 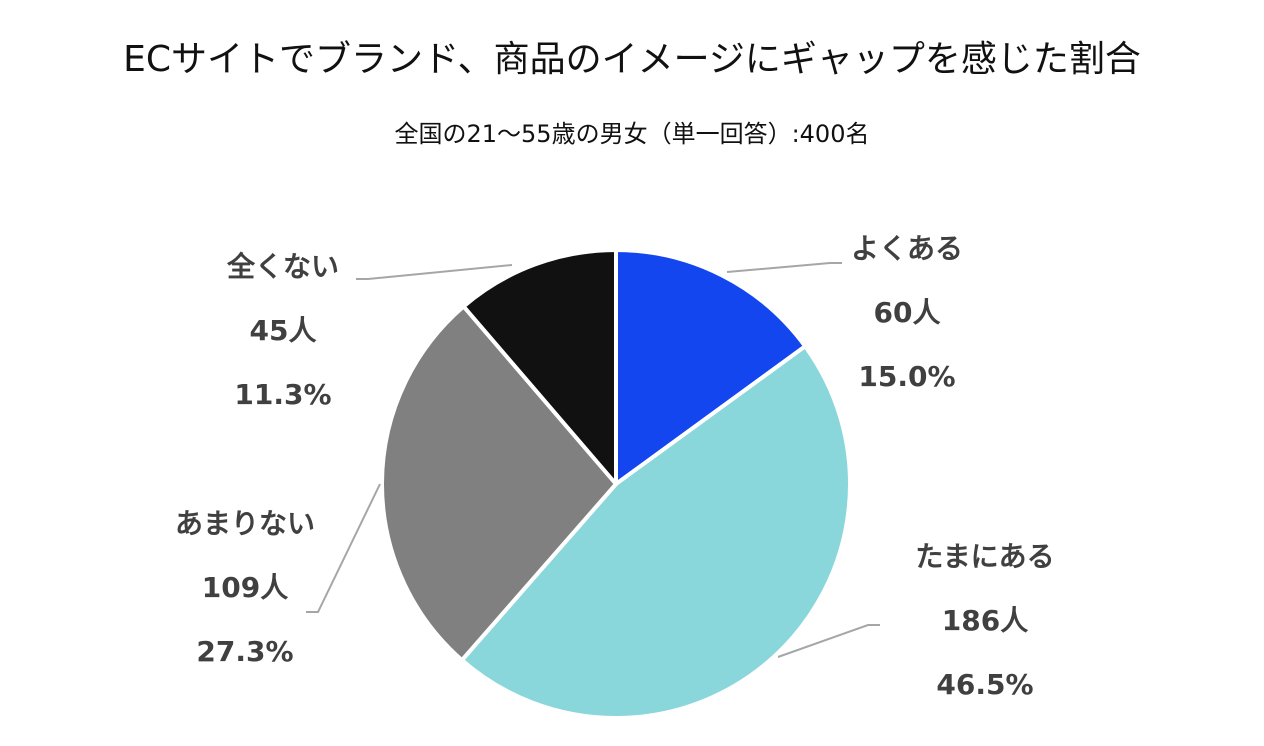 I want to click on slice-label-count: 60人, so click(x=907, y=312).